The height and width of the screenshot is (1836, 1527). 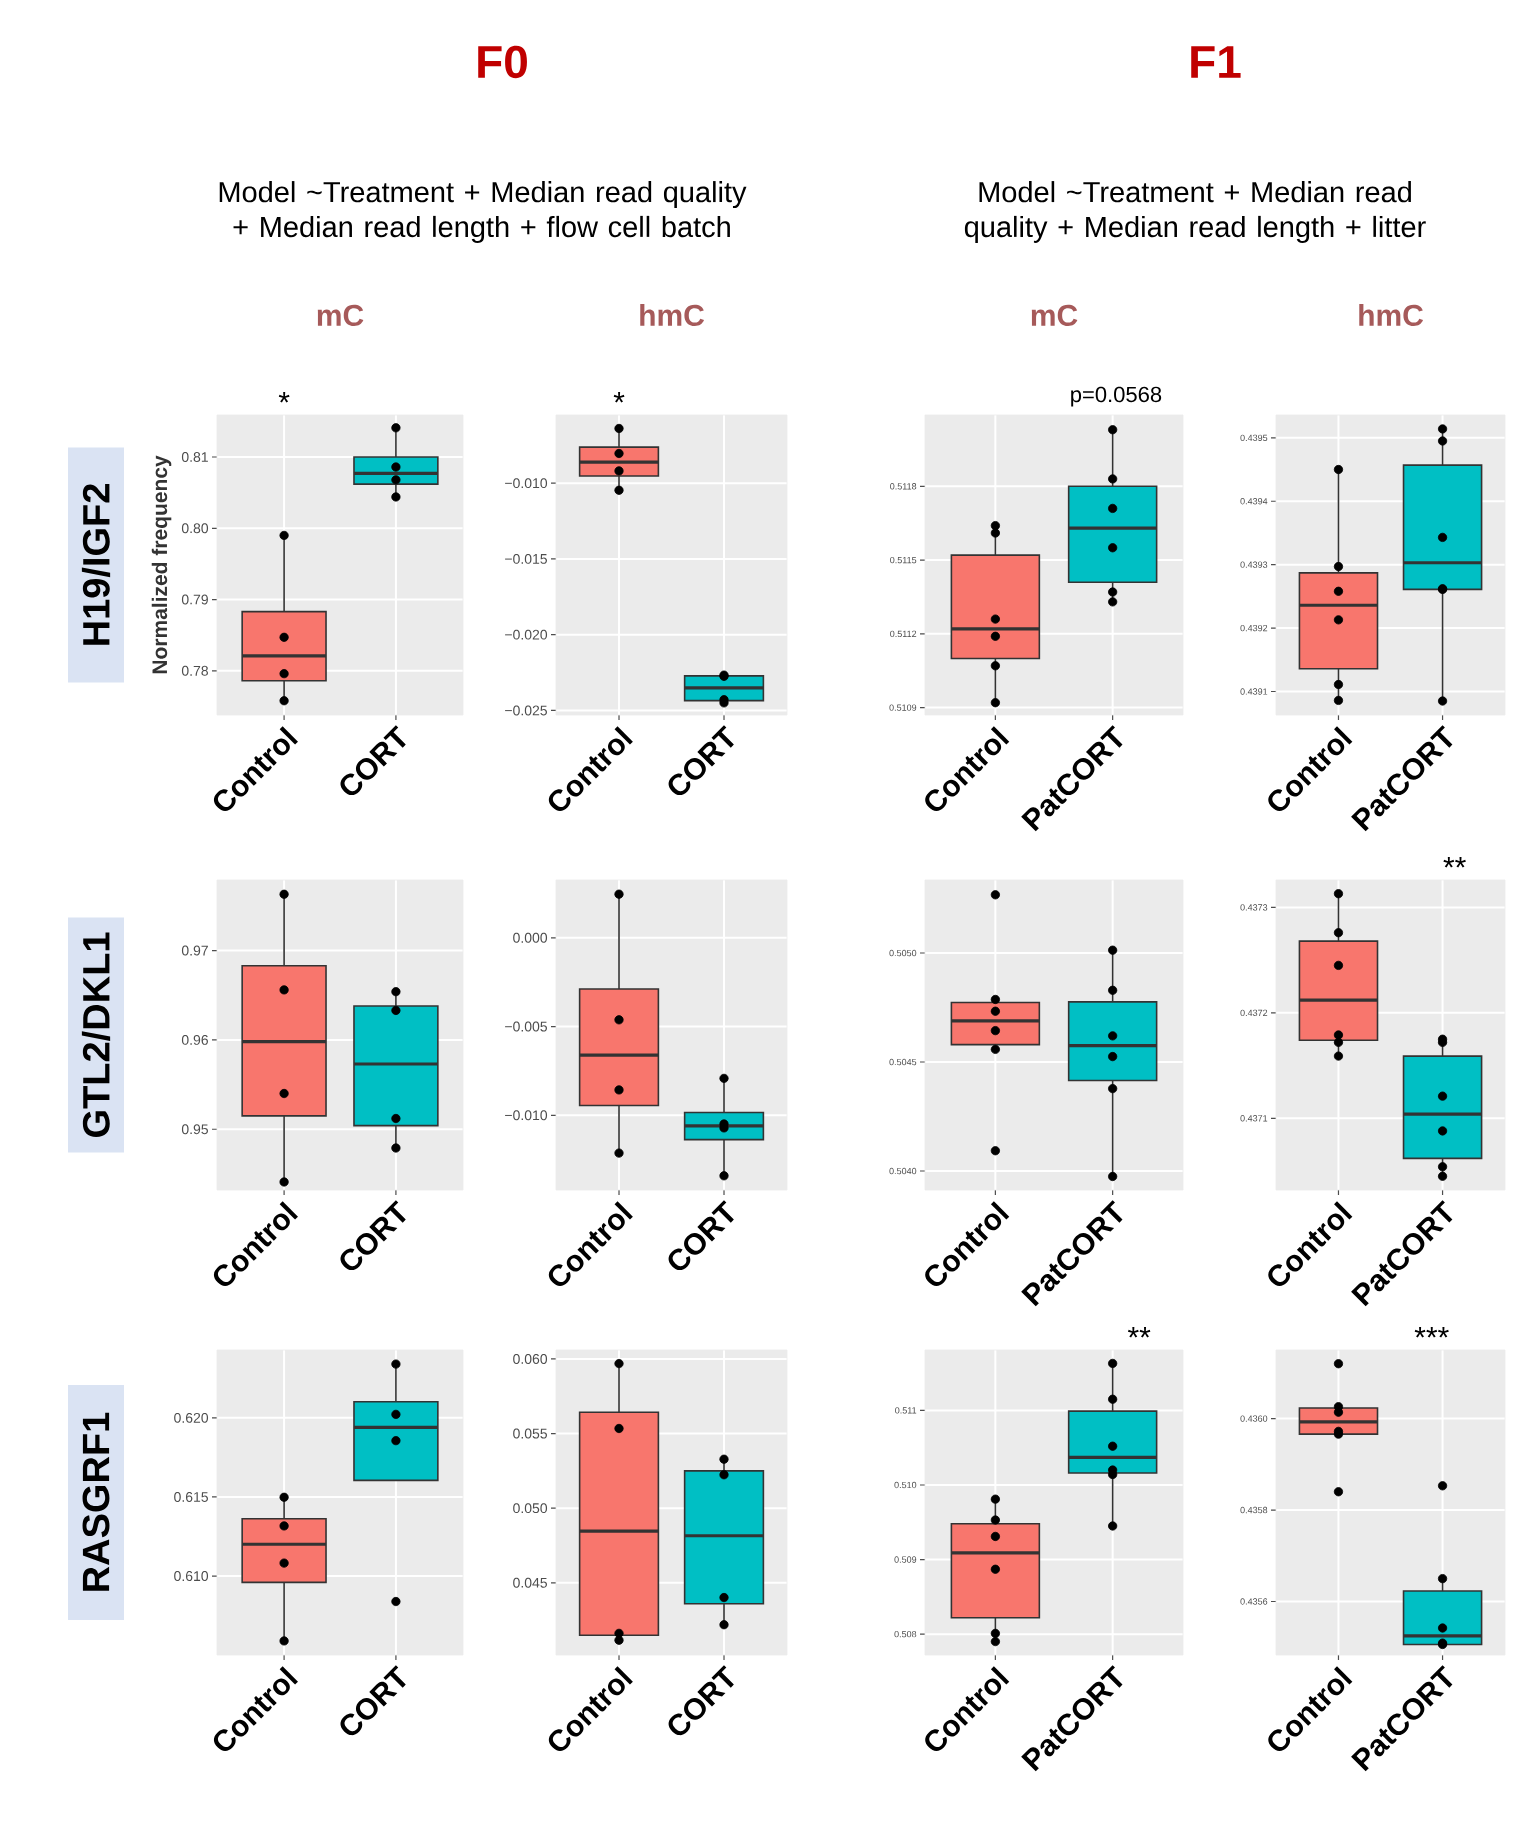 What do you see at coordinates (194, 950) in the screenshot?
I see `y-tick-label: 0.97` at bounding box center [194, 950].